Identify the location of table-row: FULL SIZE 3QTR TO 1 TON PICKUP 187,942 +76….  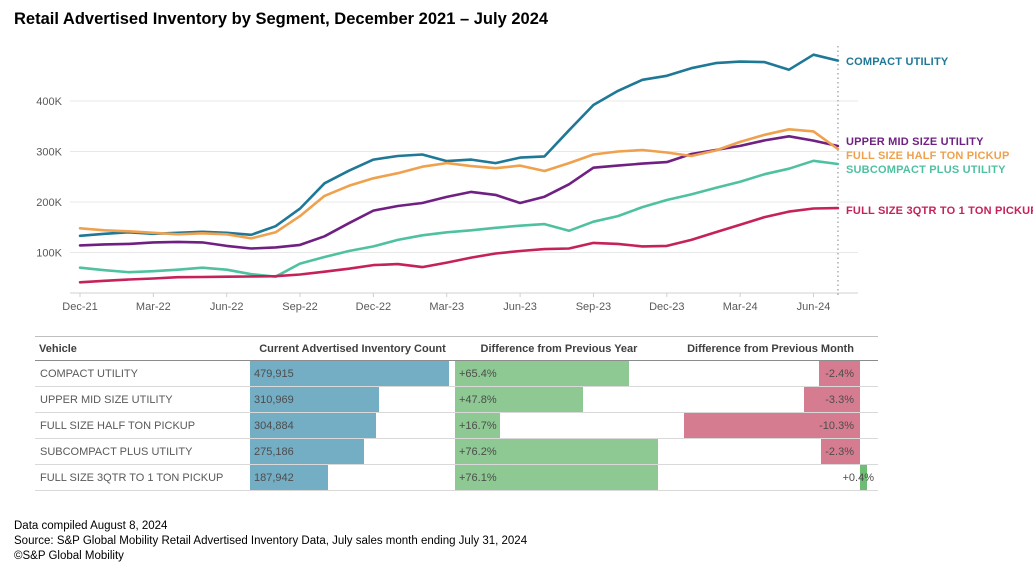
(456, 478).